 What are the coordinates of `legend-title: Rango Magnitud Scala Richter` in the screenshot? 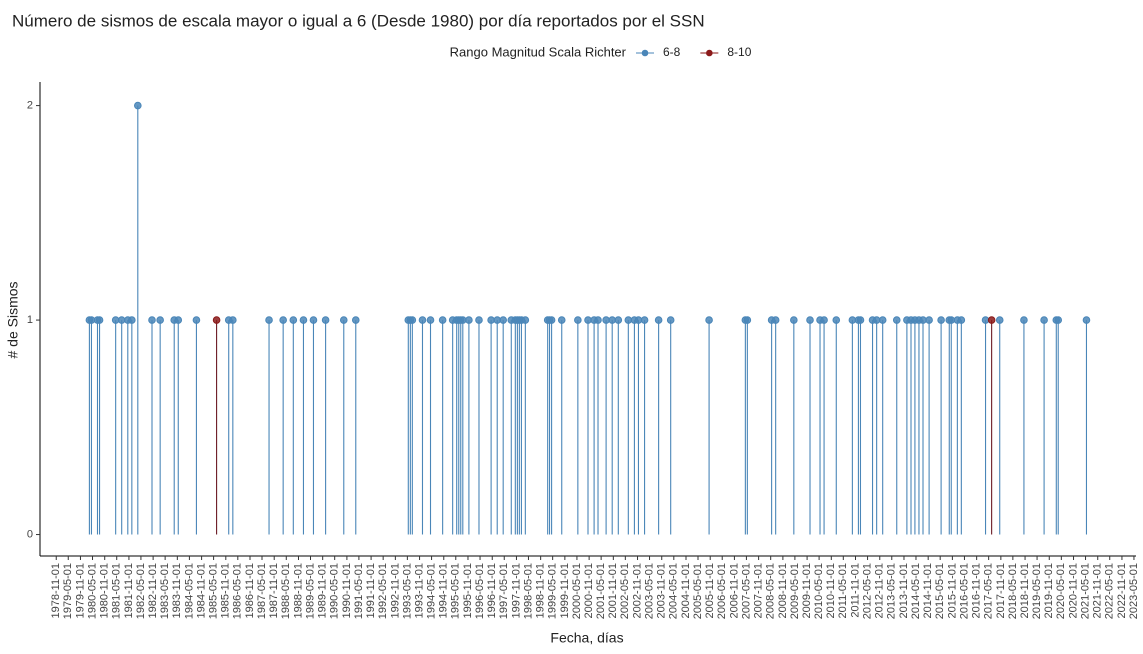 It's located at (538, 51).